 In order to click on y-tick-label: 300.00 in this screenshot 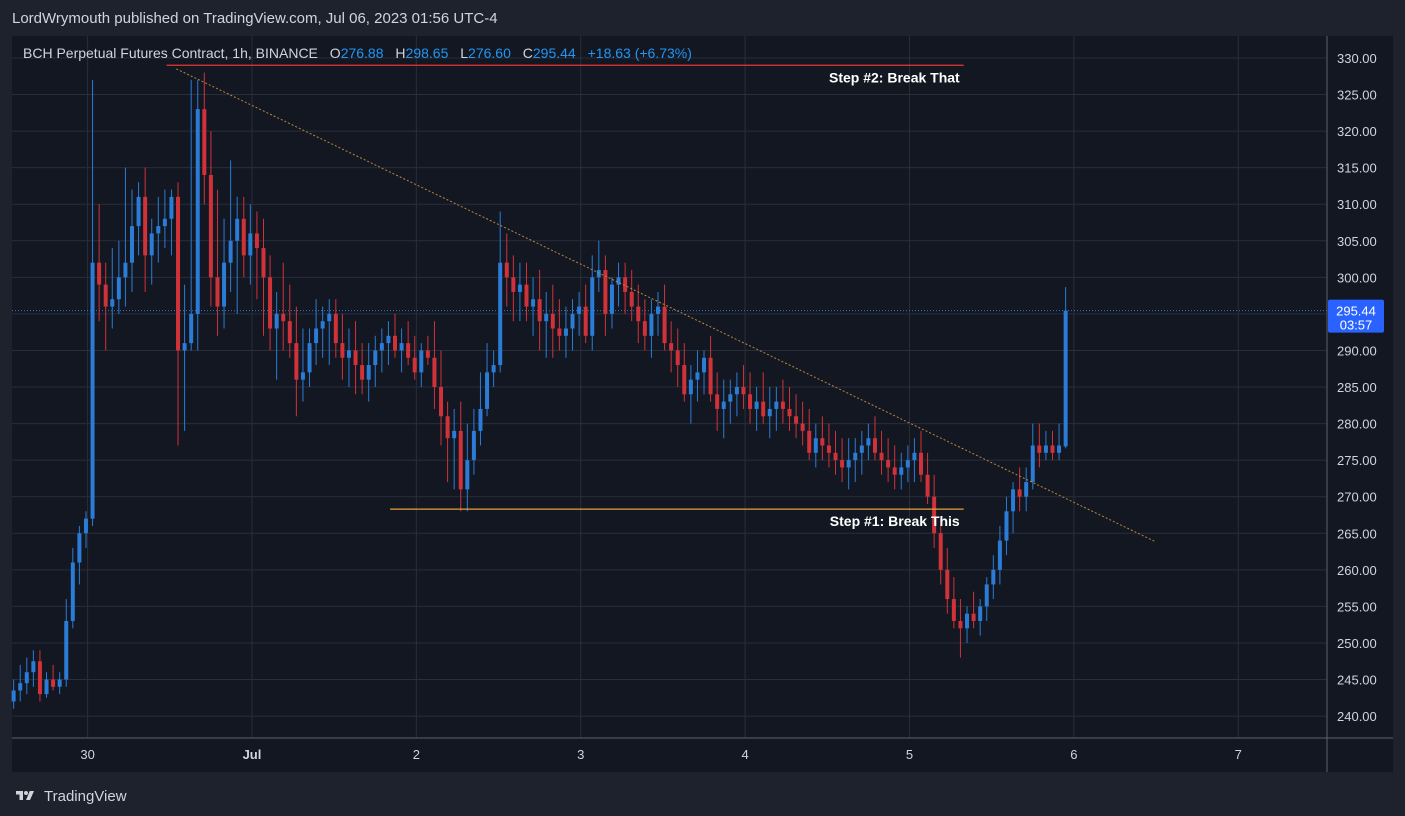, I will do `click(1357, 277)`.